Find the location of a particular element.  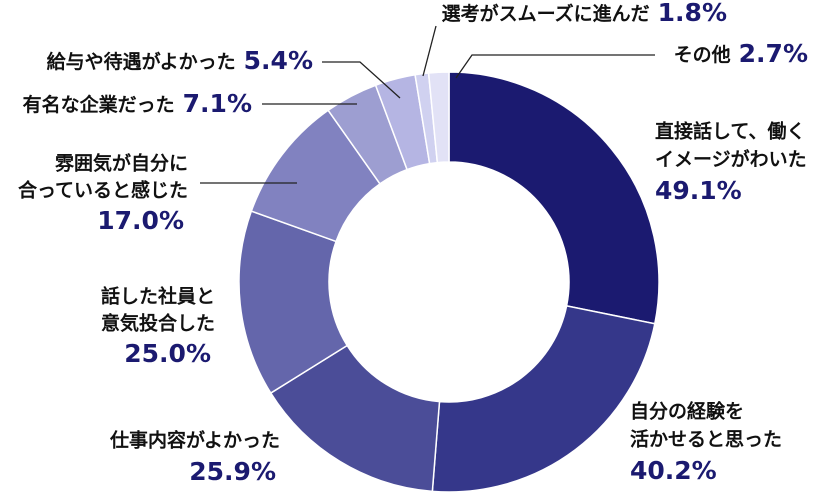

value-label: 40.2% is located at coordinates (673, 470).